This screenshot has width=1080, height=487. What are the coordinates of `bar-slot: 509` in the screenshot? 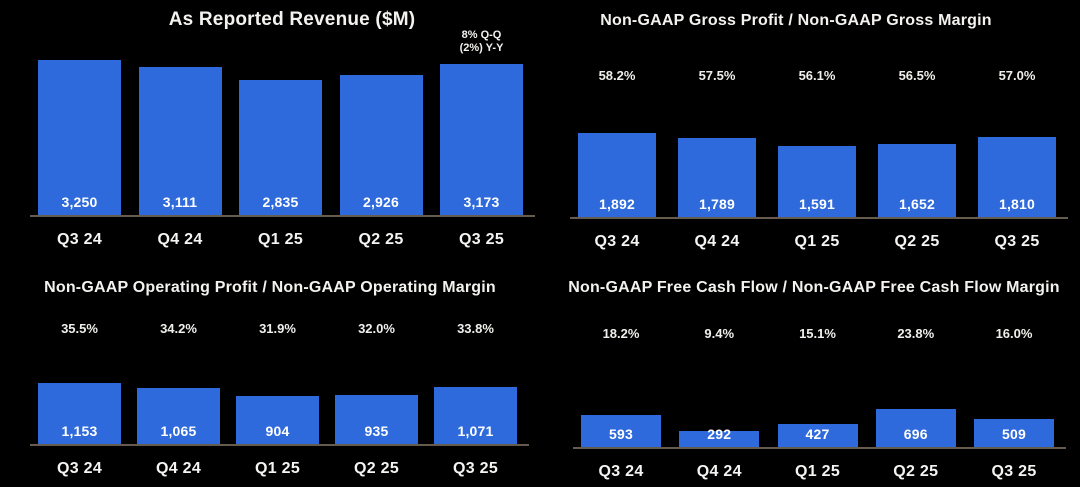 It's located at (1014, 428).